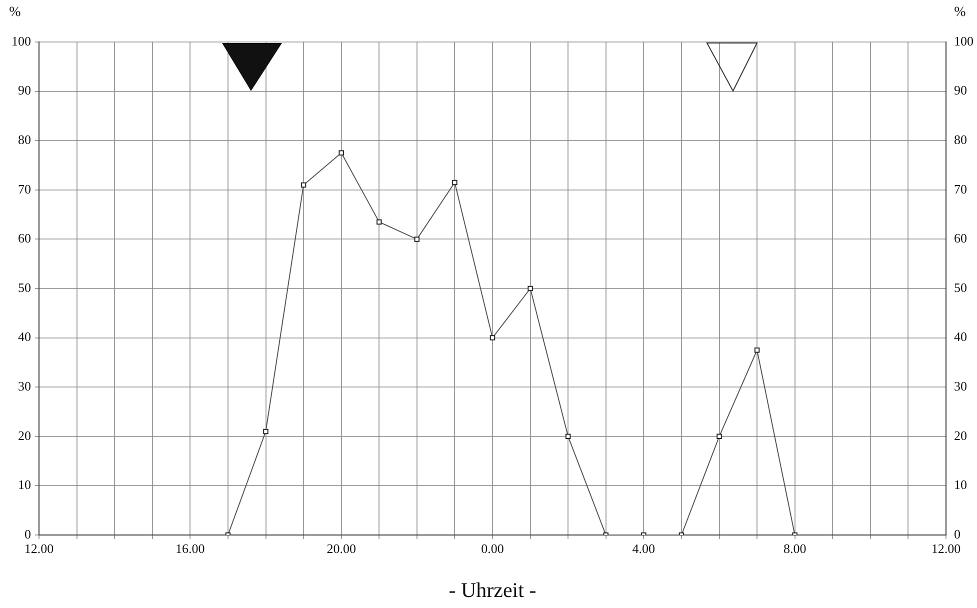  What do you see at coordinates (24, 386) in the screenshot?
I see `y-tick-label: 30` at bounding box center [24, 386].